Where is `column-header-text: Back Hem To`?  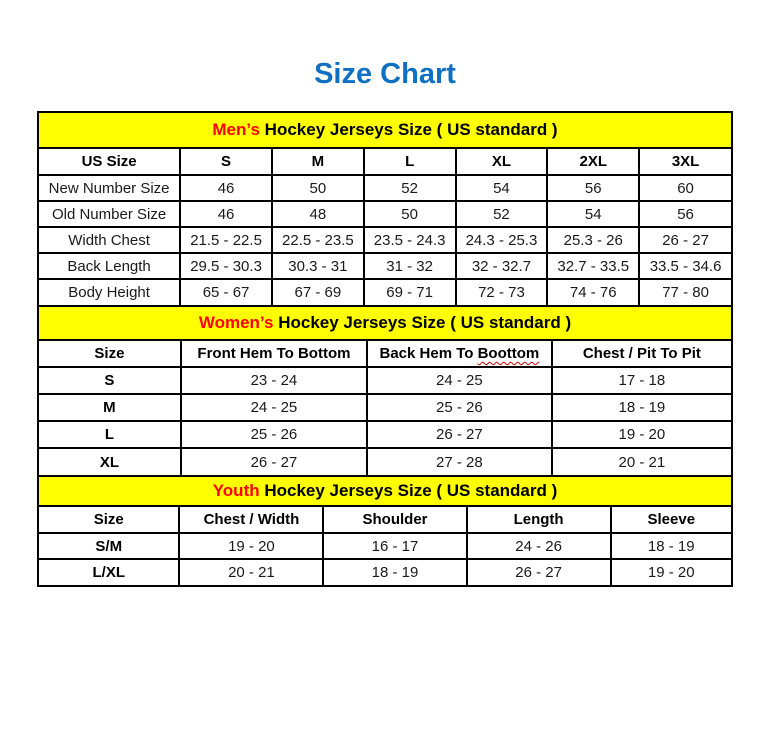 column-header-text: Back Hem To is located at coordinates (426, 353).